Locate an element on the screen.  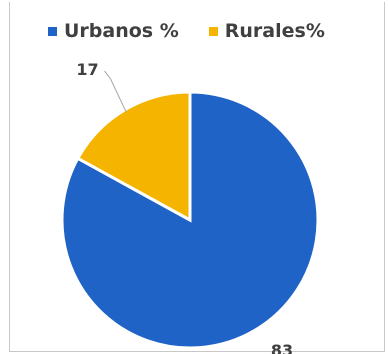
leader-line-rurales is located at coordinates (115, 91).